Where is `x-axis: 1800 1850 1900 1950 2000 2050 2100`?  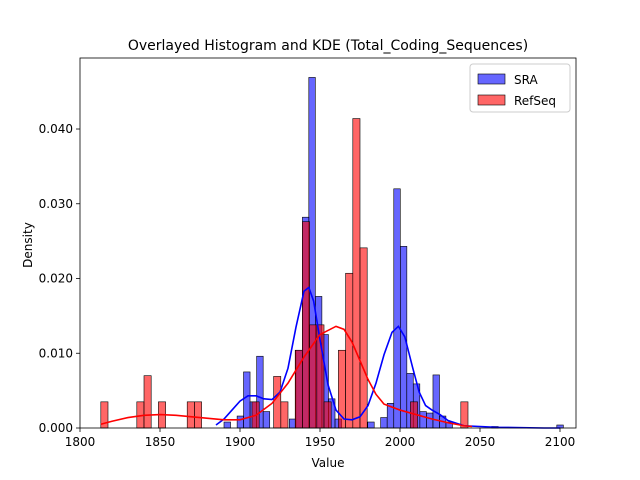
x-axis: 1800 1850 1900 1950 2000 2050 2100 is located at coordinates (320, 438).